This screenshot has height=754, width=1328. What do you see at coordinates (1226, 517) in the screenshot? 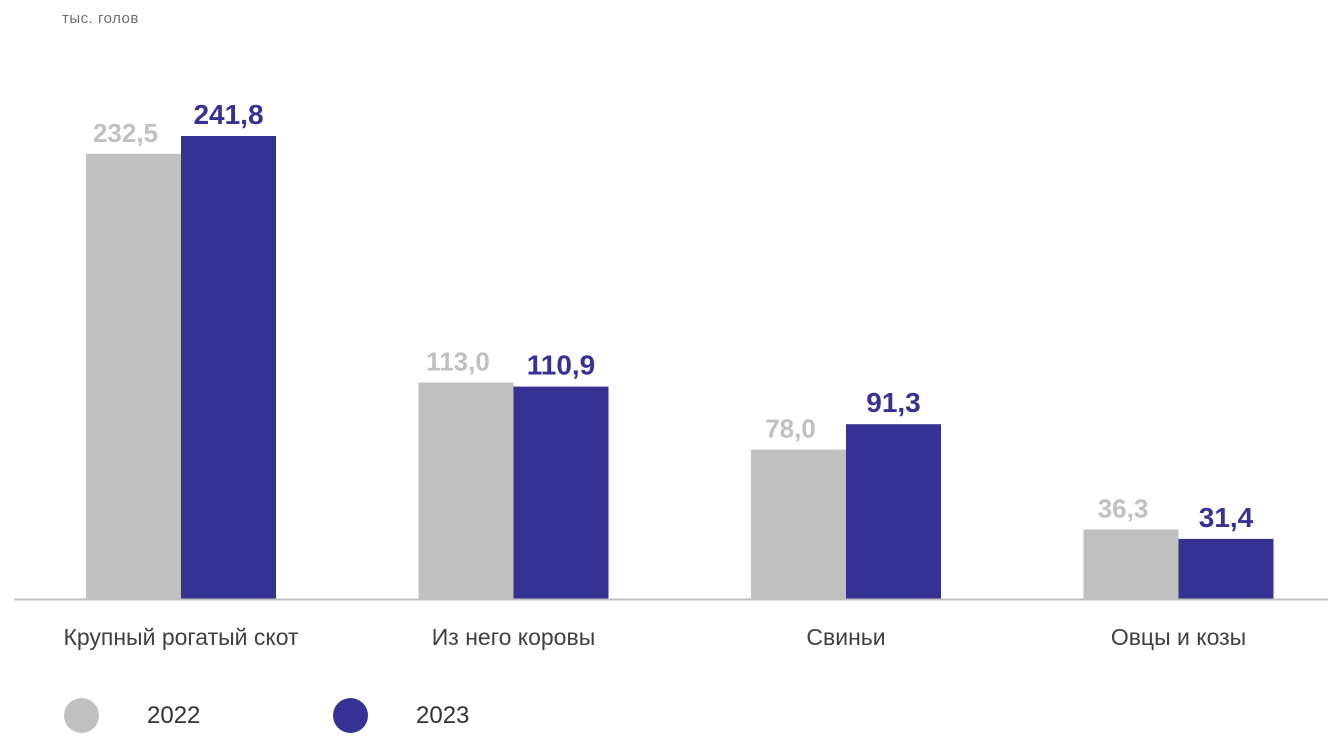
I see `data-label-2023-4: 31,4` at bounding box center [1226, 517].